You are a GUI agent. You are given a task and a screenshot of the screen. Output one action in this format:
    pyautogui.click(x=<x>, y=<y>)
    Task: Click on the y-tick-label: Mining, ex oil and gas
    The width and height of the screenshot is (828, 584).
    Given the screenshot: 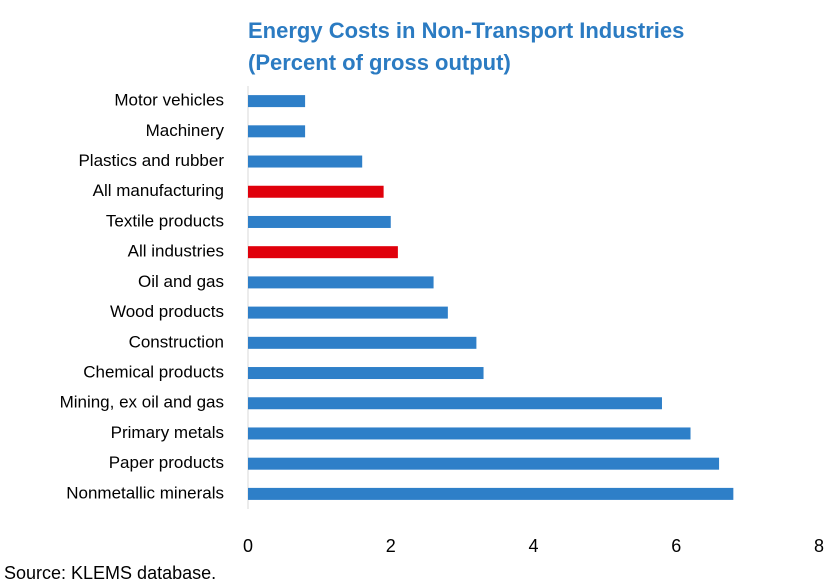 What is the action you would take?
    pyautogui.click(x=142, y=402)
    